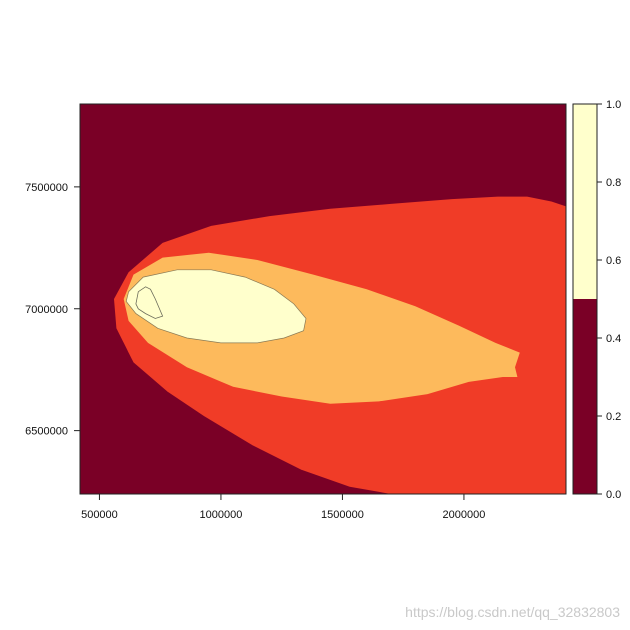 This screenshot has height=630, width=630. What do you see at coordinates (149, 302) in the screenshot?
I see `contour-line` at bounding box center [149, 302].